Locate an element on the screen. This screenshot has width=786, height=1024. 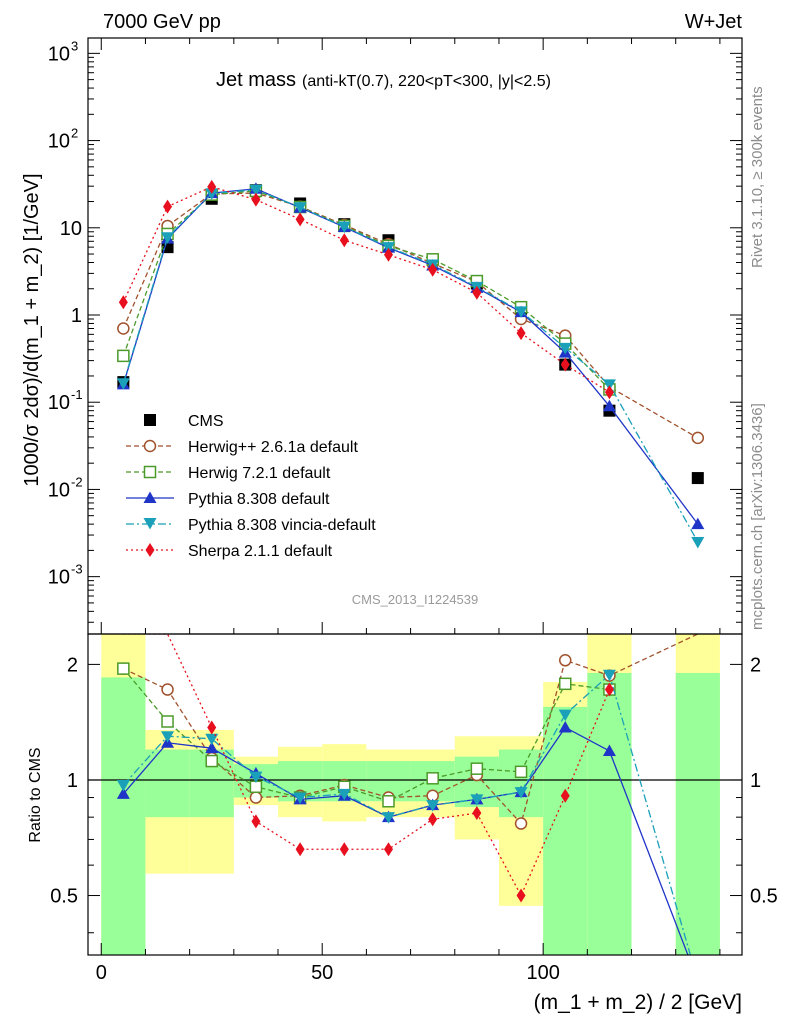
legend-marker-herwig7 is located at coordinates (150, 472).